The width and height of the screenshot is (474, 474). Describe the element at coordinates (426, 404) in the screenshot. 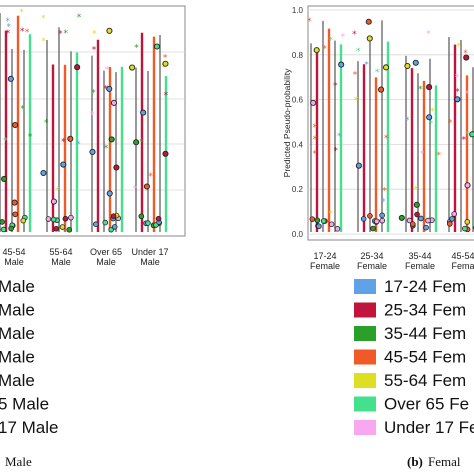

I see `legend-label: Over 65 Fe` at that location.